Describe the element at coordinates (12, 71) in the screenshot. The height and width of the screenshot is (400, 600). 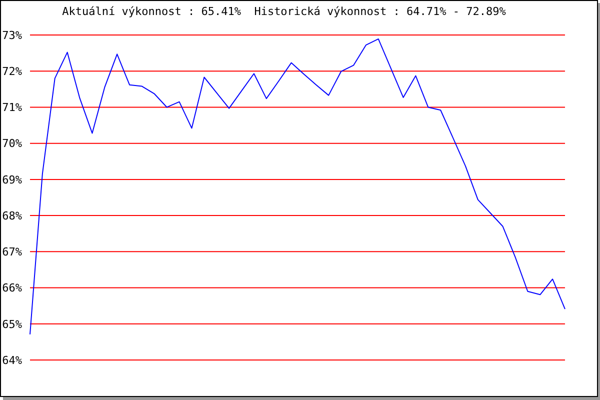
I see `y-tick-label: 72%` at that location.